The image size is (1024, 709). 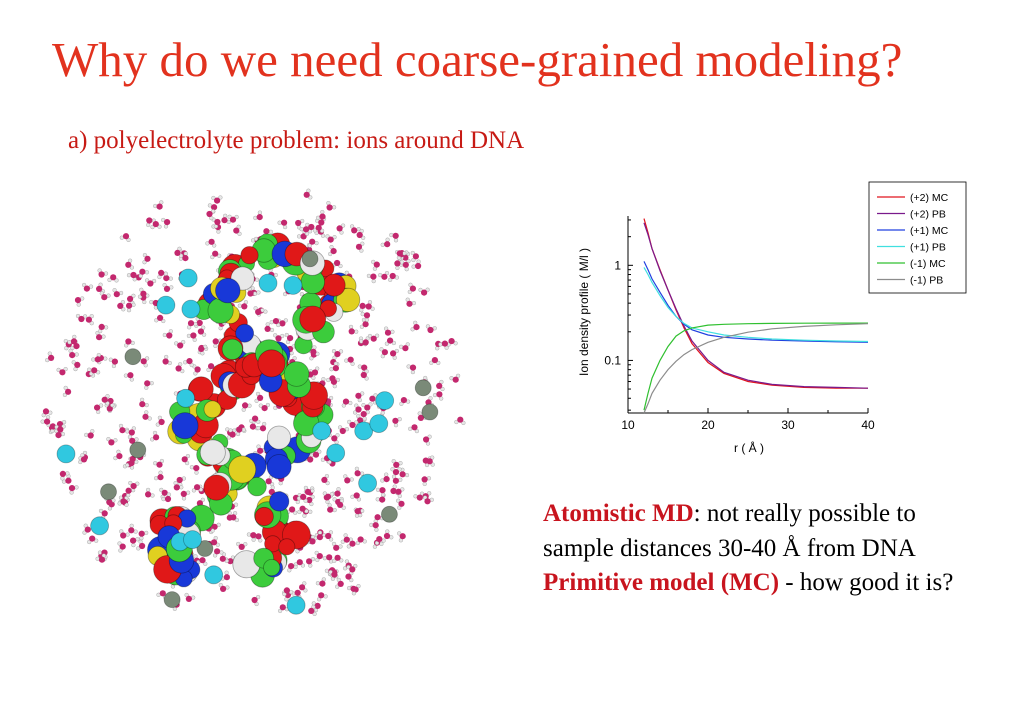 What do you see at coordinates (661, 582) in the screenshot?
I see `primitive-model-term: Primitive model (MC)` at bounding box center [661, 582].